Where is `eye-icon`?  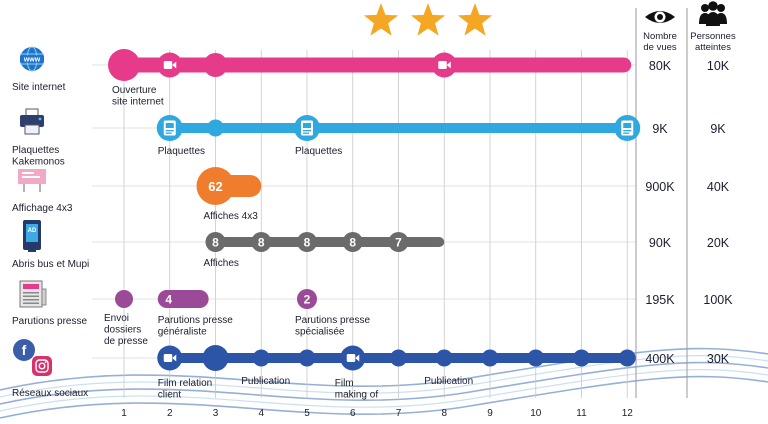 eye-icon is located at coordinates (660, 17).